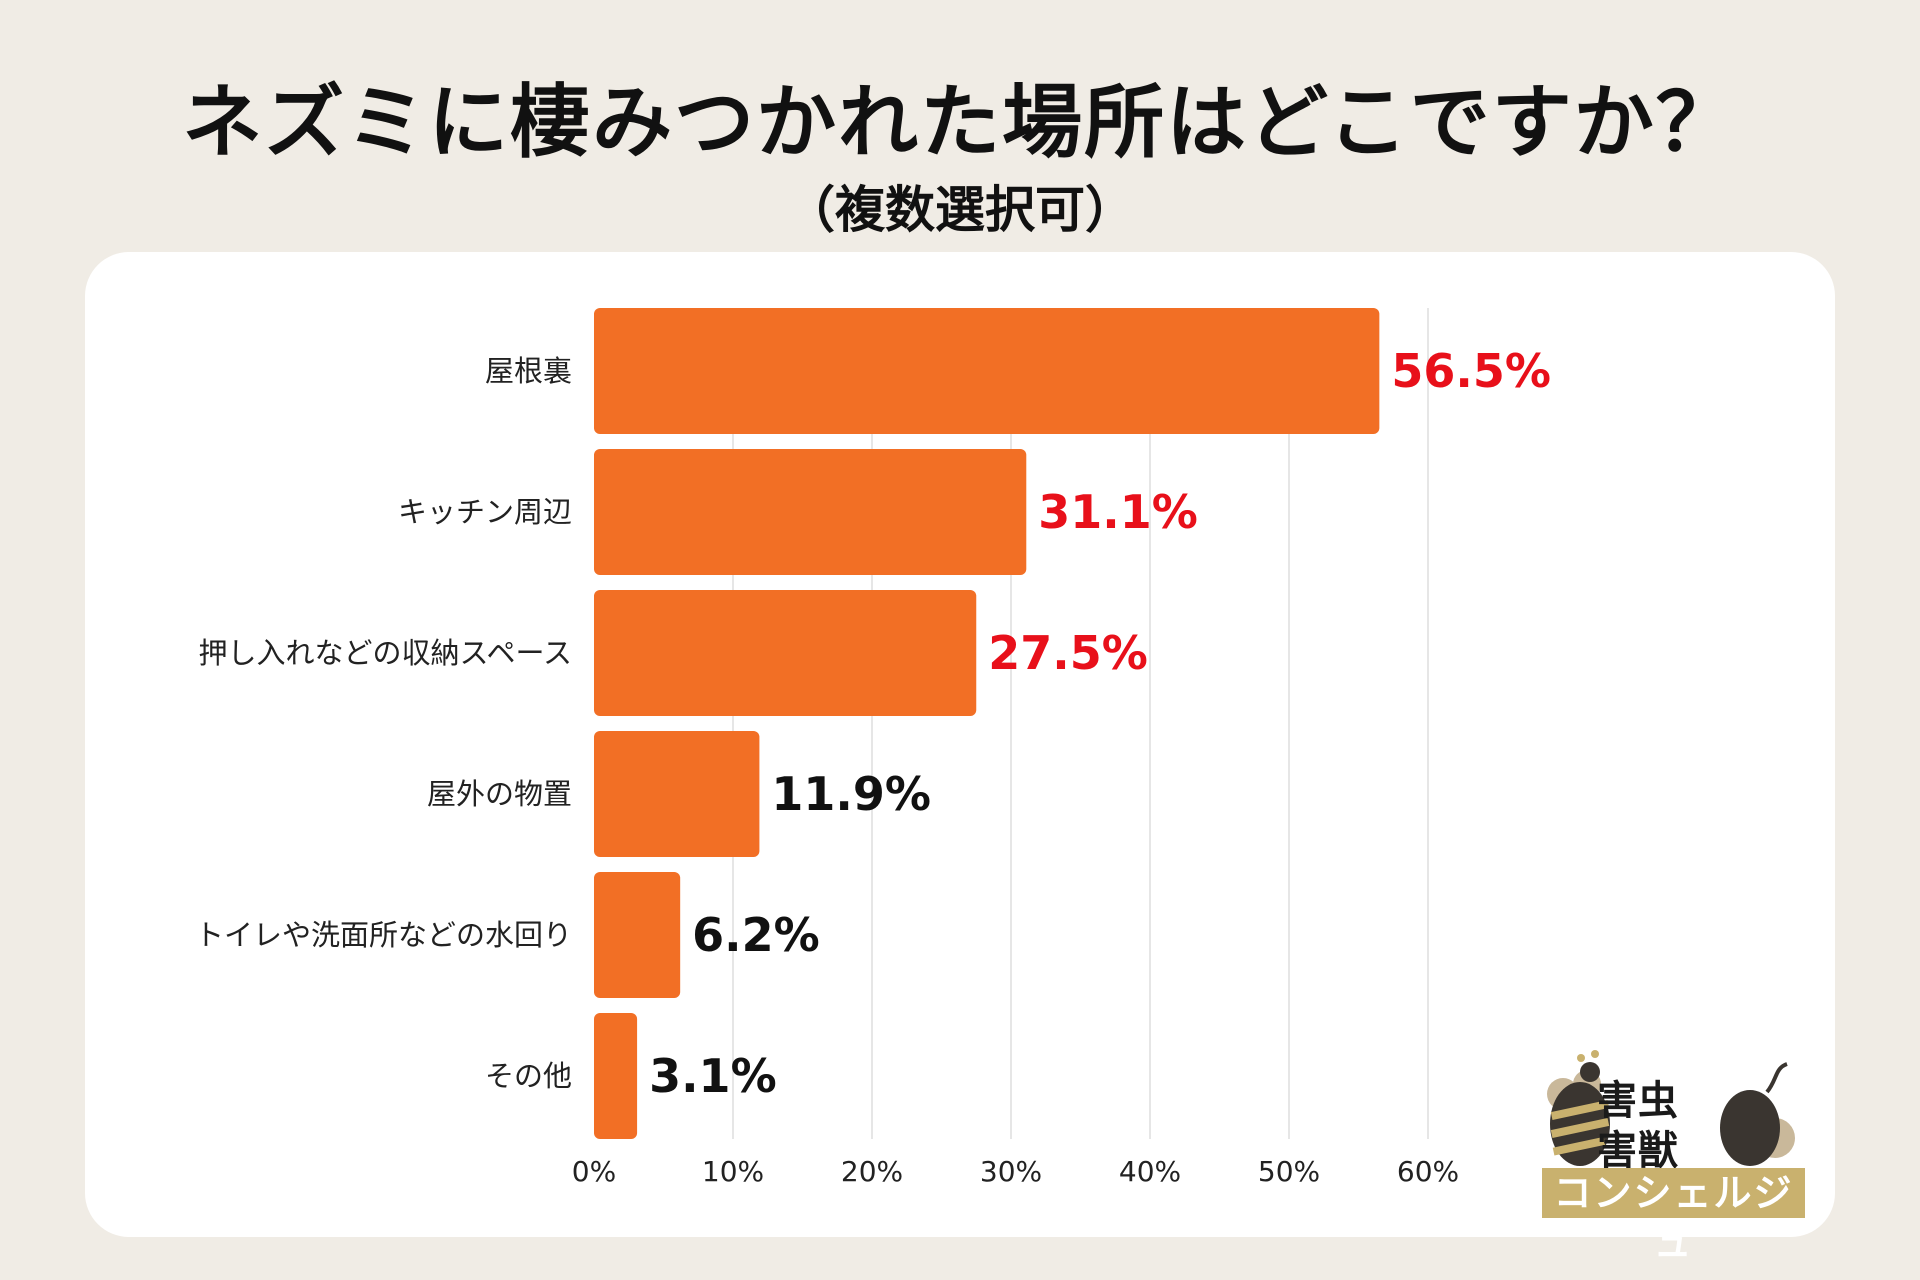 This screenshot has height=1280, width=1920. Describe the element at coordinates (1673, 1216) in the screenshot. I see `logo-band: コンシェルジュ` at that location.